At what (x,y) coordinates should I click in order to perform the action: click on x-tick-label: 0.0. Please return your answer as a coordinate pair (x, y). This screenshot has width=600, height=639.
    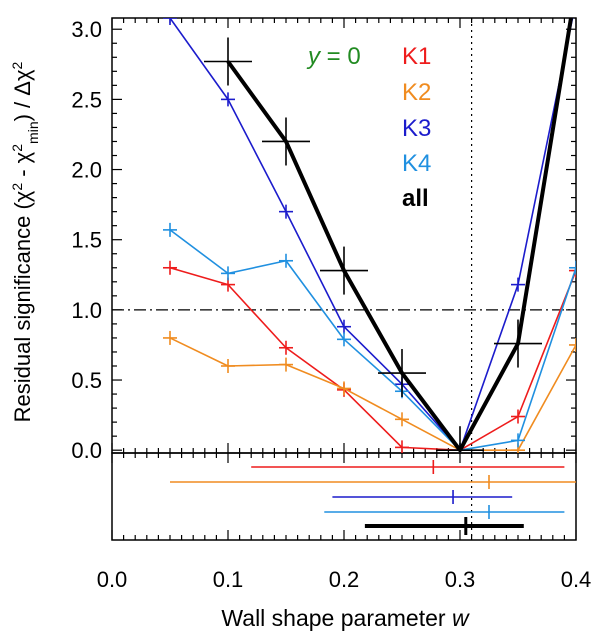
    Looking at the image, I should click on (112, 579).